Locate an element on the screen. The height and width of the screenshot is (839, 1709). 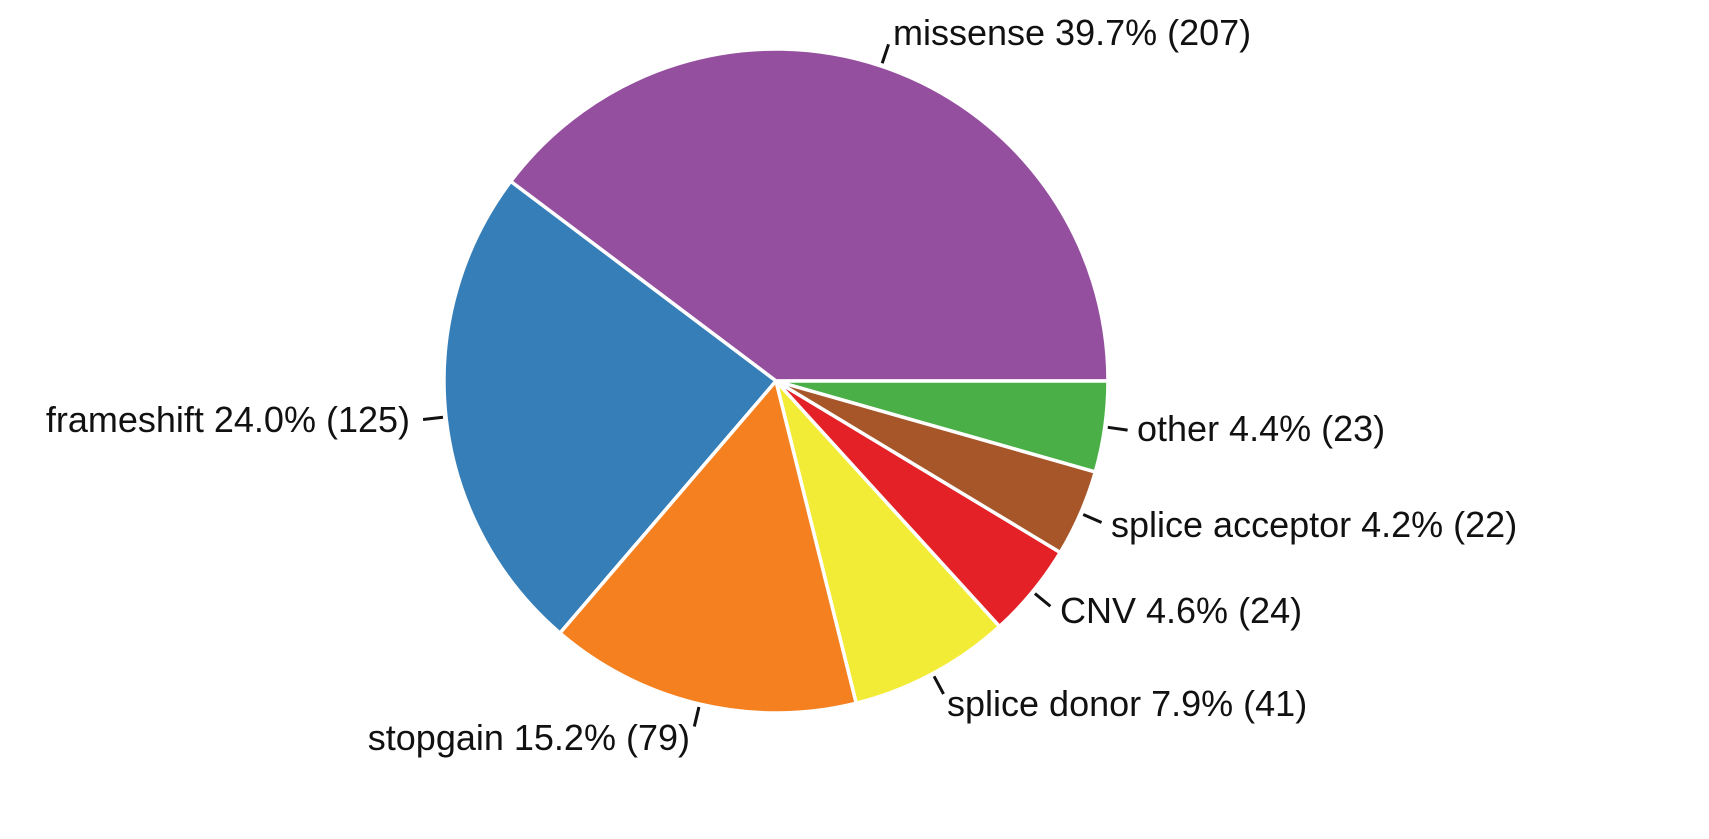
slice-label-other: other 4.4% (23) is located at coordinates (1261, 428).